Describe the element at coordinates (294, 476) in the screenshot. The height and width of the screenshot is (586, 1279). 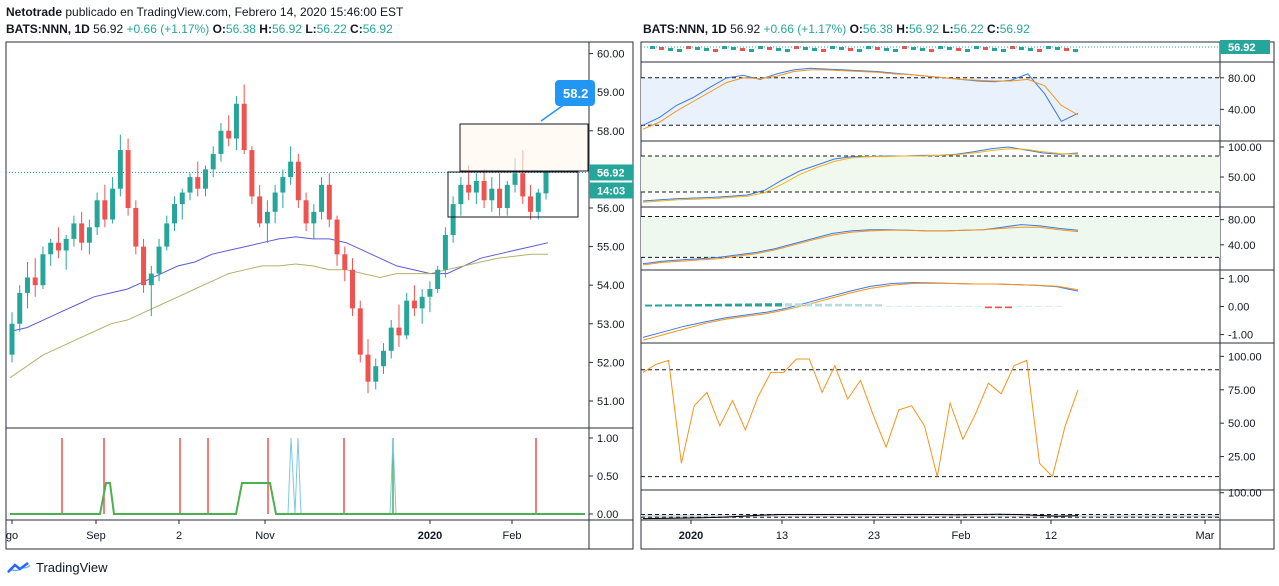
I see `signal-spike-cyan` at that location.